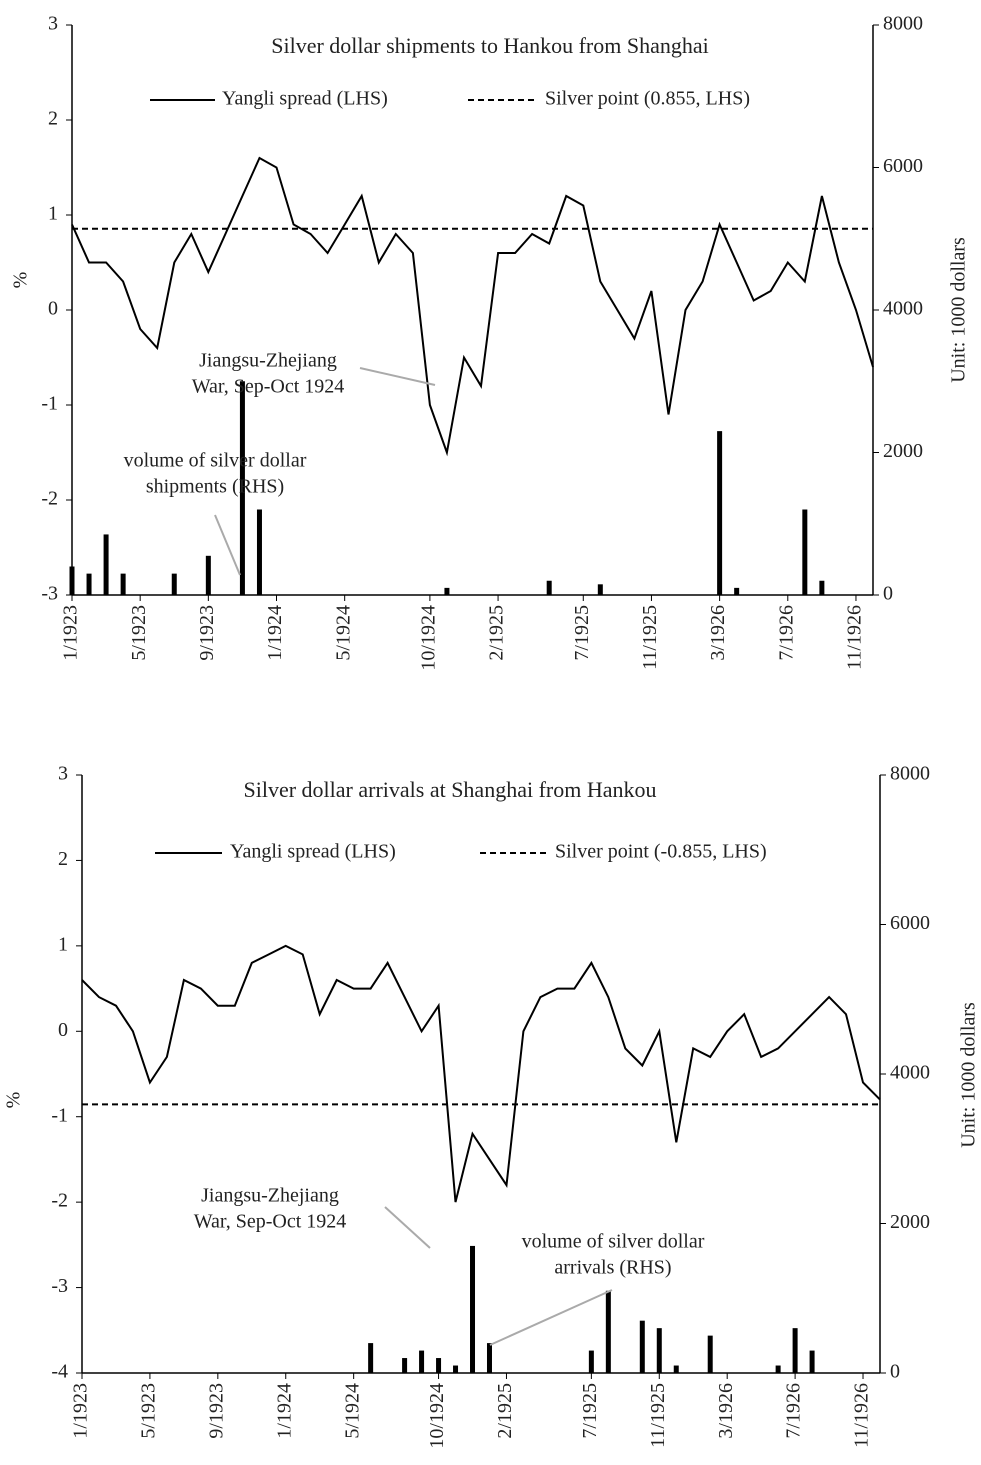 This screenshot has width=981, height=1465. Describe the element at coordinates (661, 852) in the screenshot. I see `legend-label: Silver point (-0.855, LHS)` at that location.